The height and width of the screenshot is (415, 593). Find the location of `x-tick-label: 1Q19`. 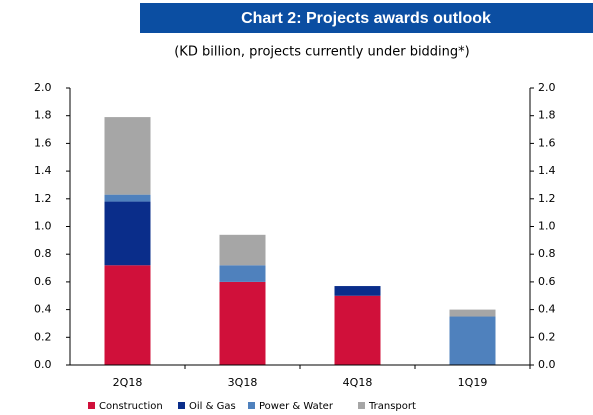

x-tick-label: 1Q19 is located at coordinates (473, 382).